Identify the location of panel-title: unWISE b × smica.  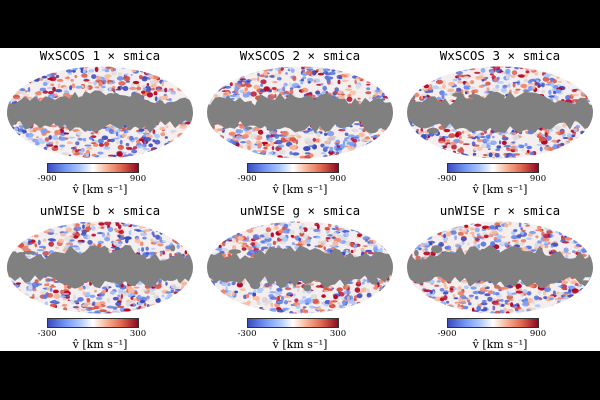
(100, 210).